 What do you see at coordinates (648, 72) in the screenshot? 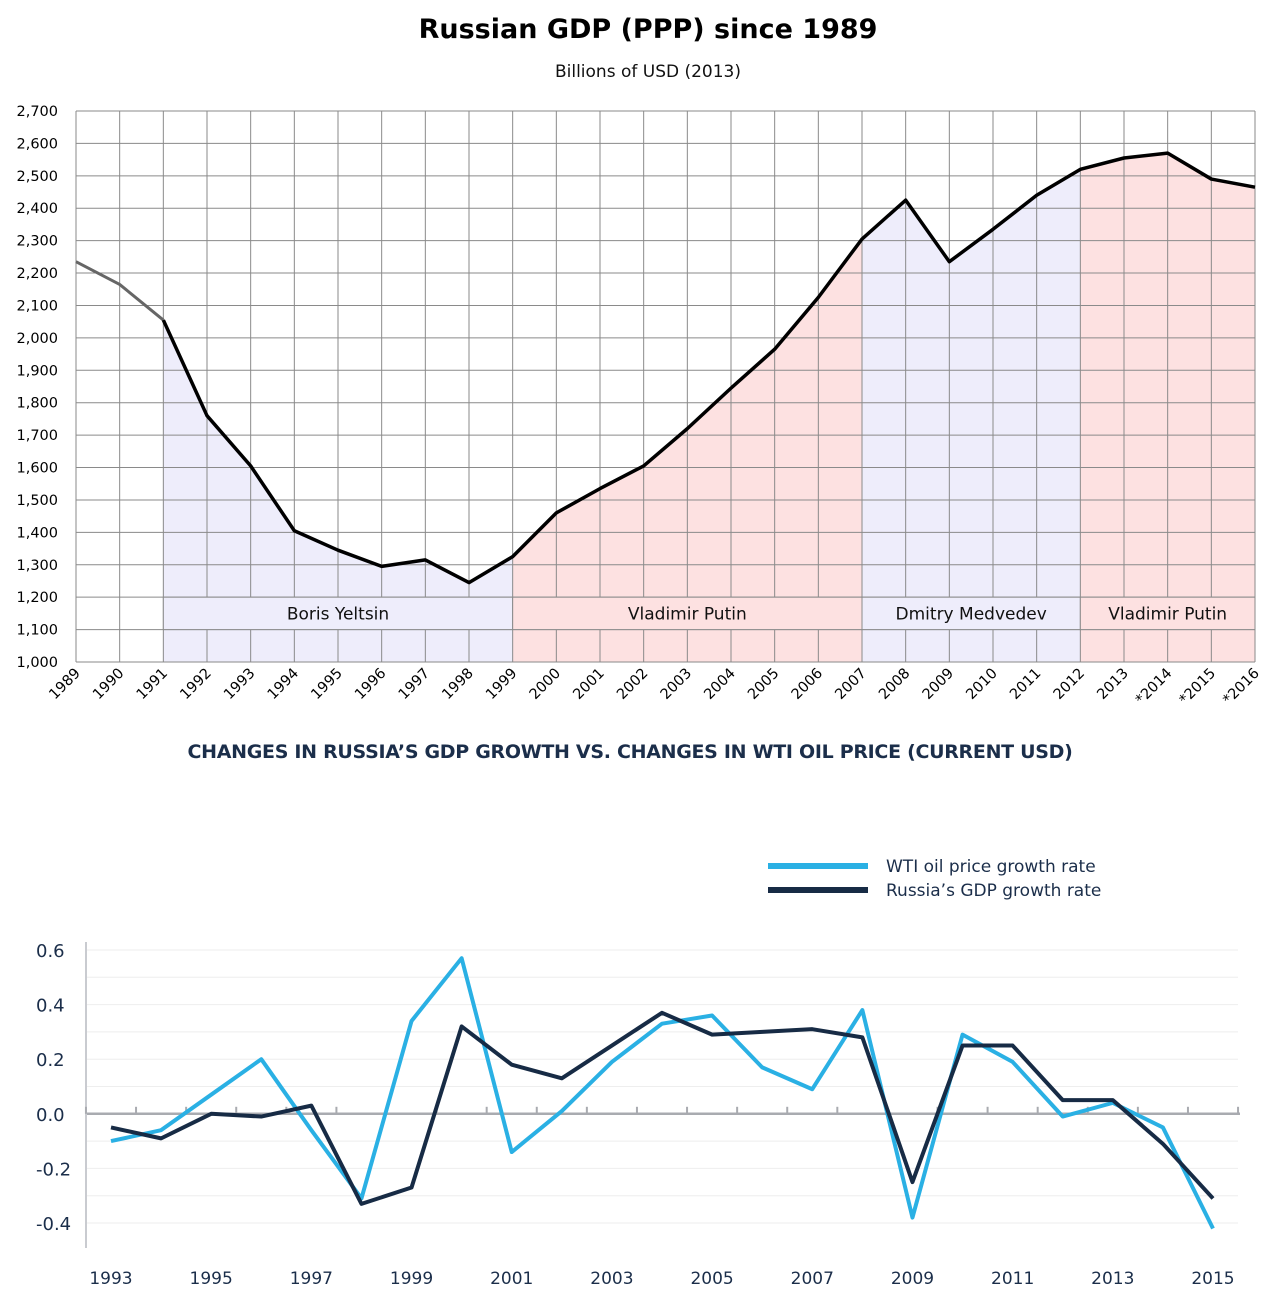
I see `chart1-subtitle: Billions of USD (2013)` at bounding box center [648, 72].